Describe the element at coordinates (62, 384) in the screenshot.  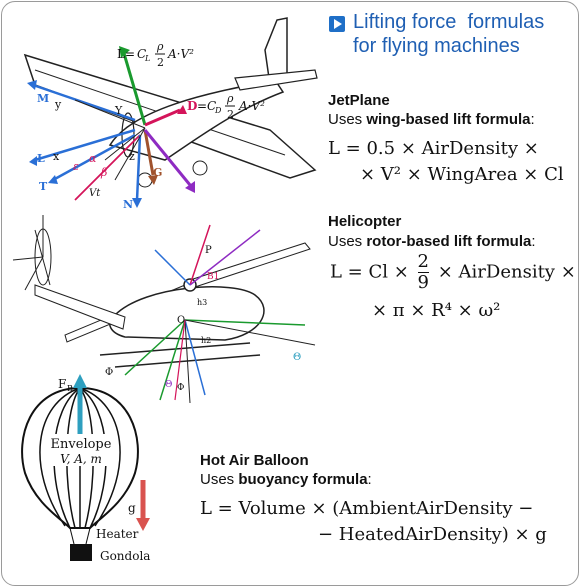
I see `svg-text: F` at that location.